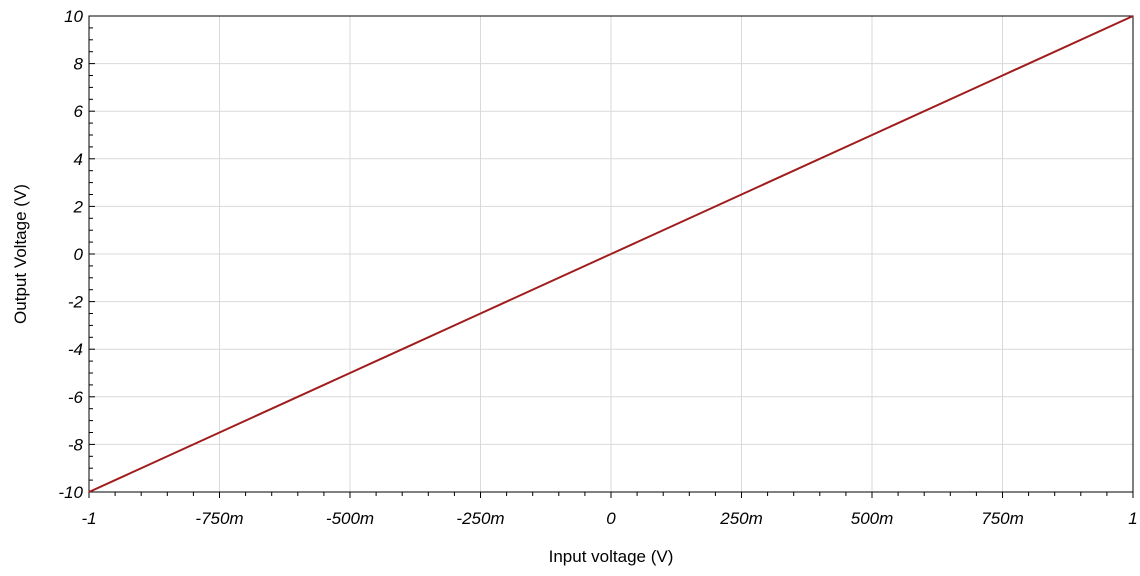 This screenshot has width=1140, height=576. What do you see at coordinates (1132, 518) in the screenshot?
I see `x-tick-label: 1` at bounding box center [1132, 518].